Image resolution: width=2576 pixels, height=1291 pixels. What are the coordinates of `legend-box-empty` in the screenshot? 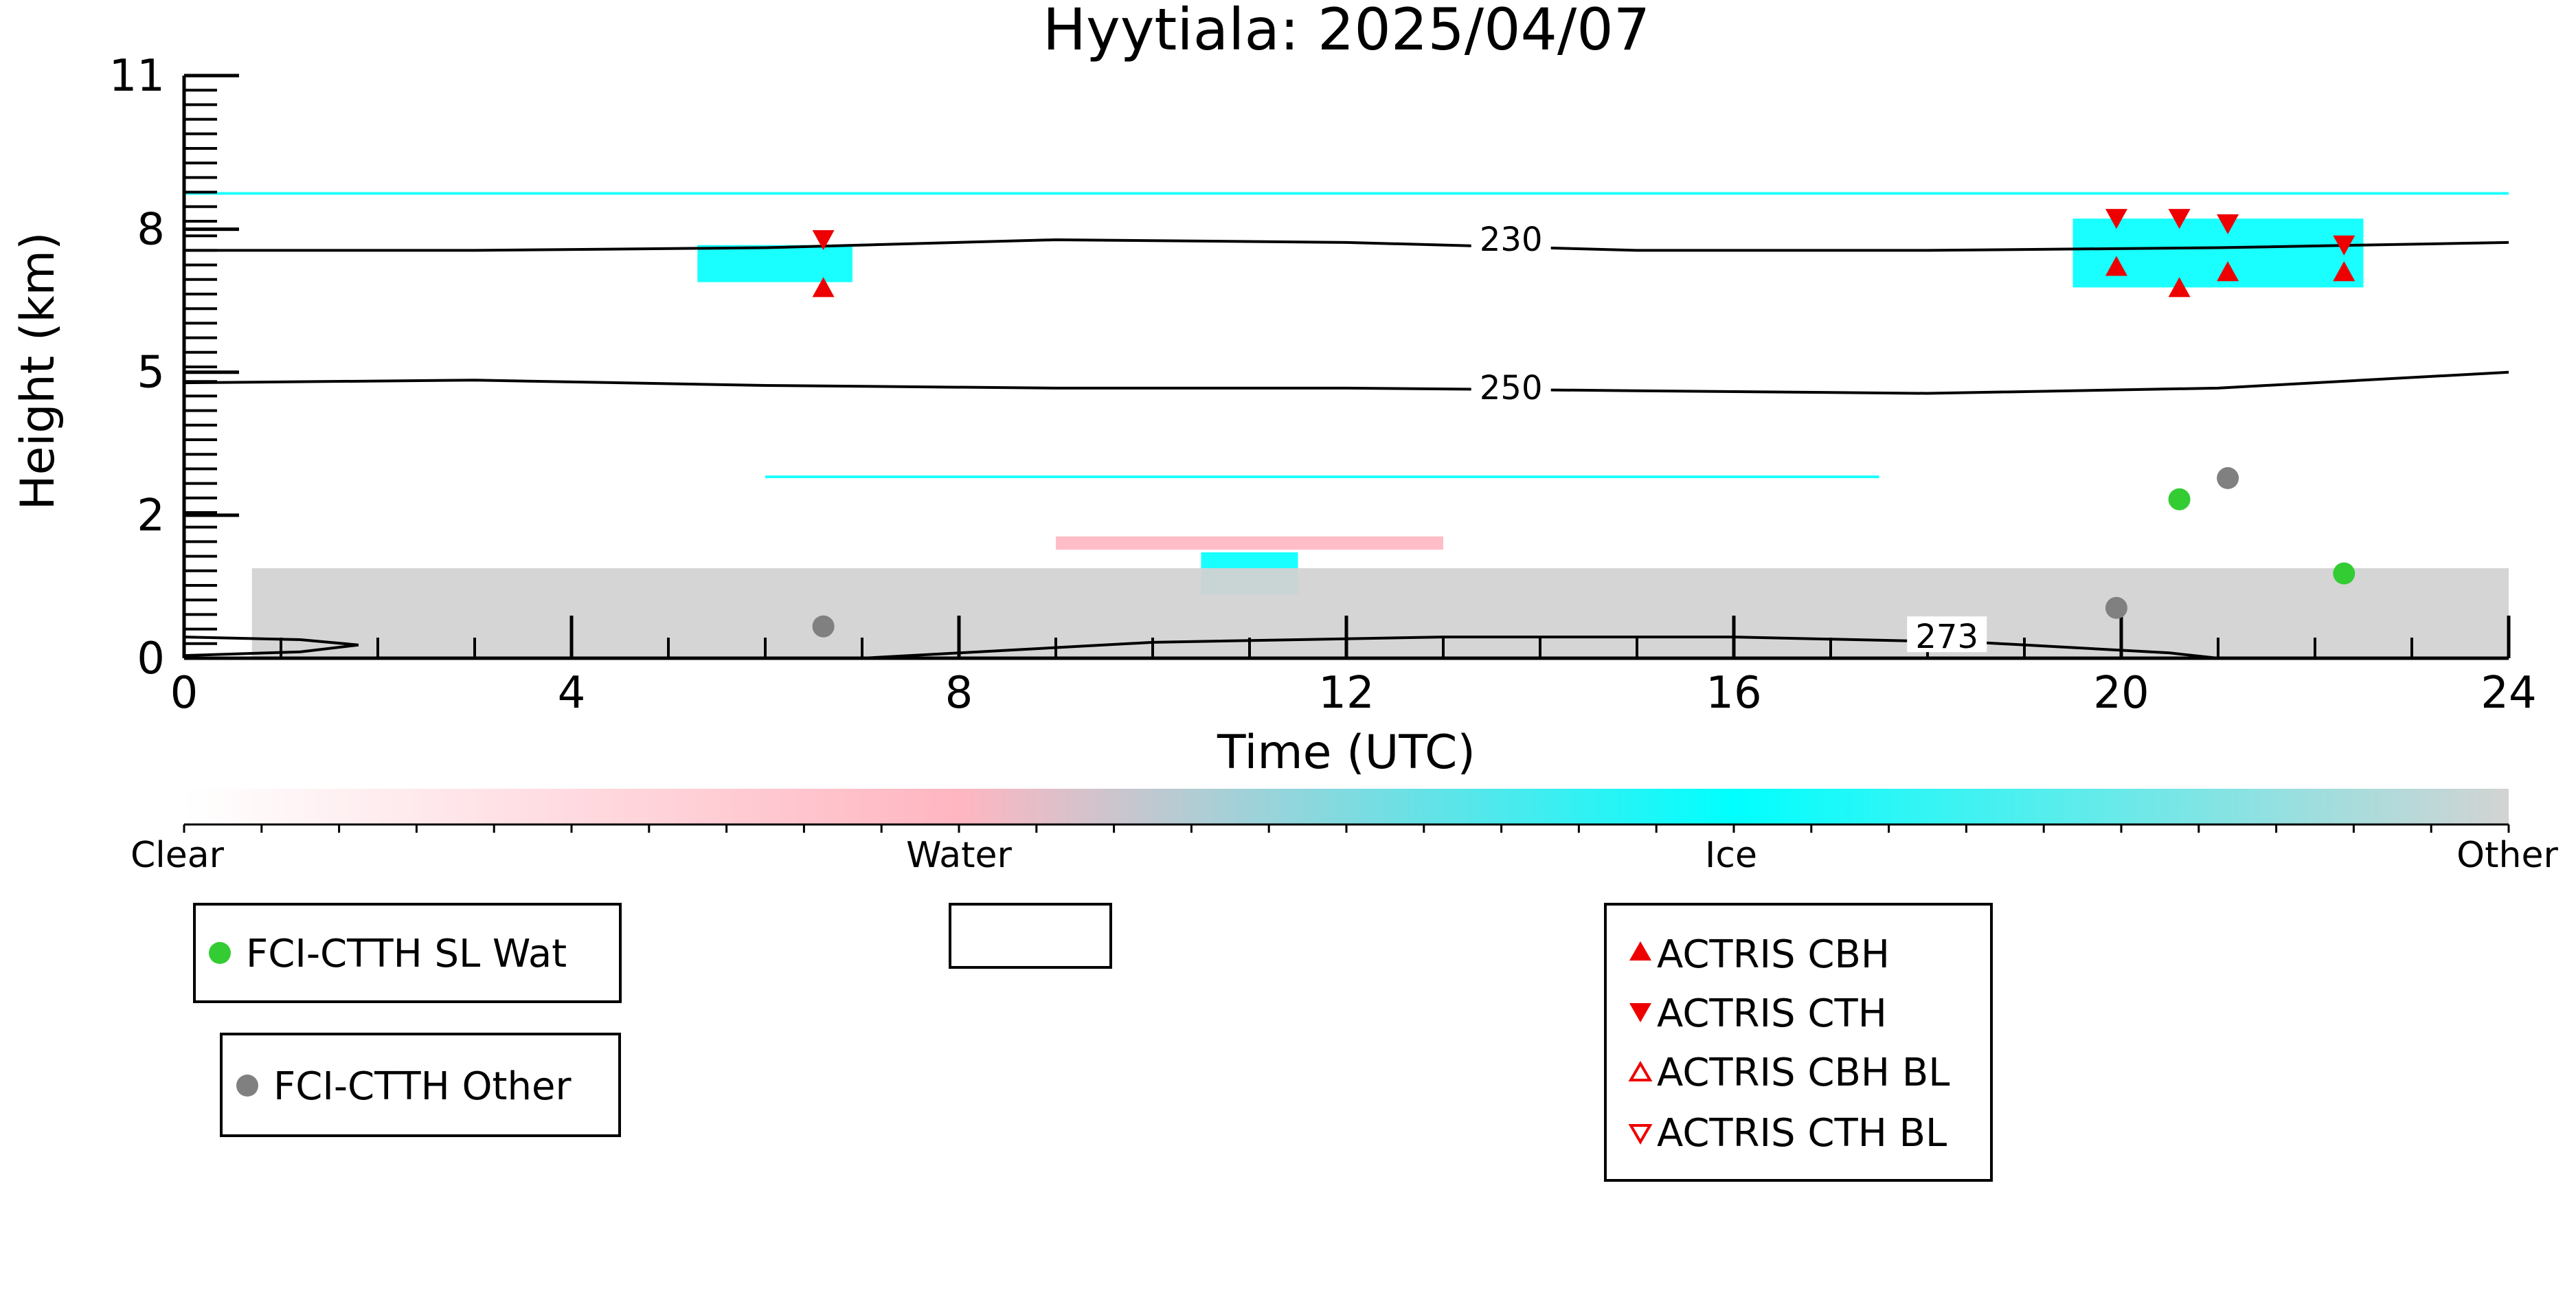 It's located at (1030, 936).